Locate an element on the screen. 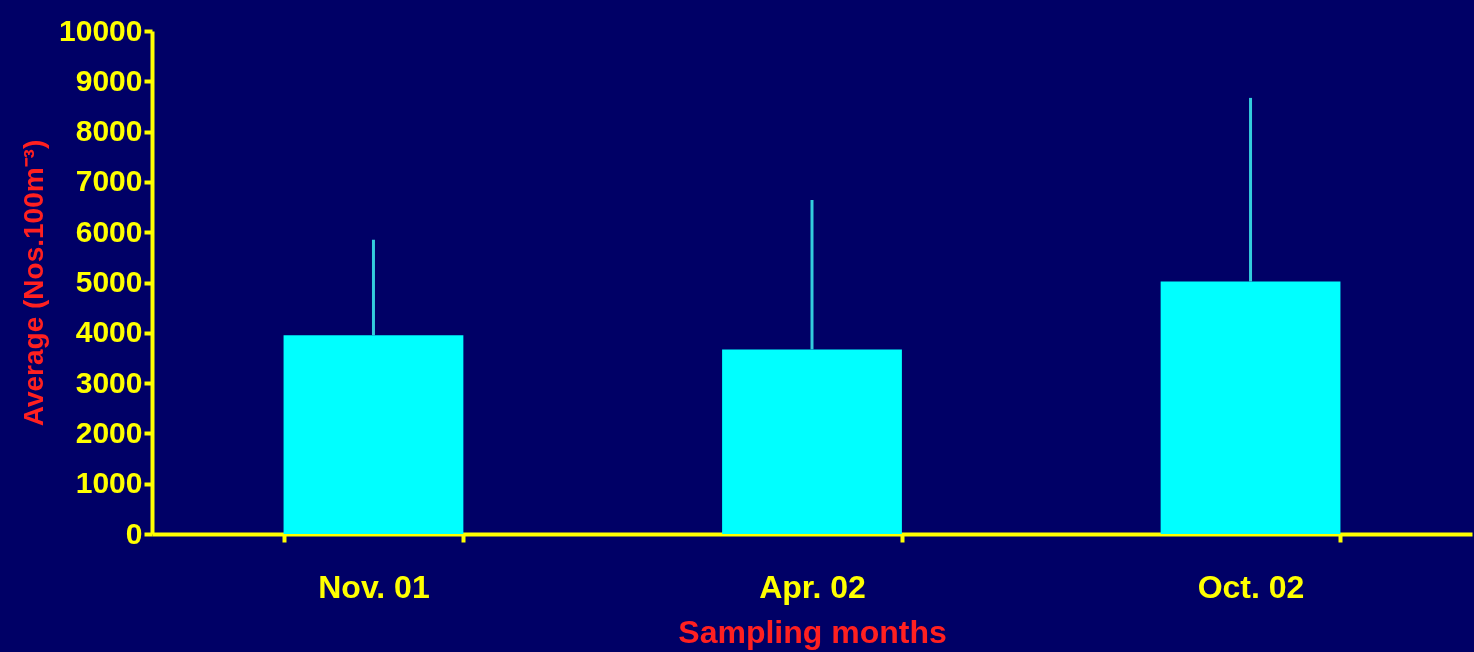 This screenshot has height=652, width=1474. y-tick-label: 3000 is located at coordinates (109, 382).